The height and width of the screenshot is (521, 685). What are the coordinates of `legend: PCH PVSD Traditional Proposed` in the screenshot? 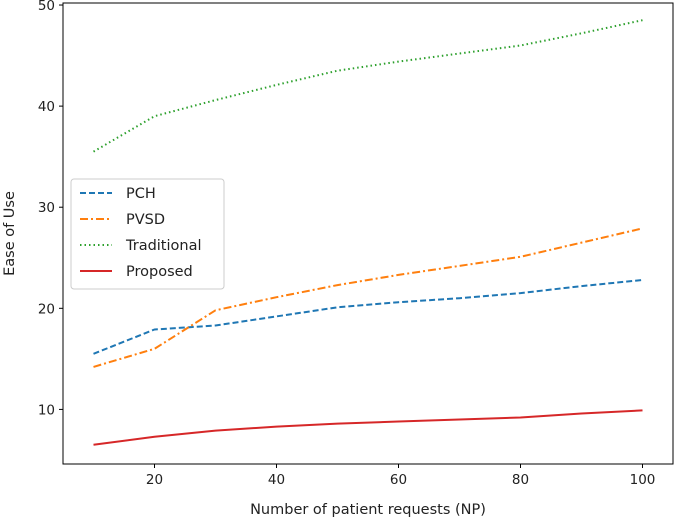 It's located at (147, 234).